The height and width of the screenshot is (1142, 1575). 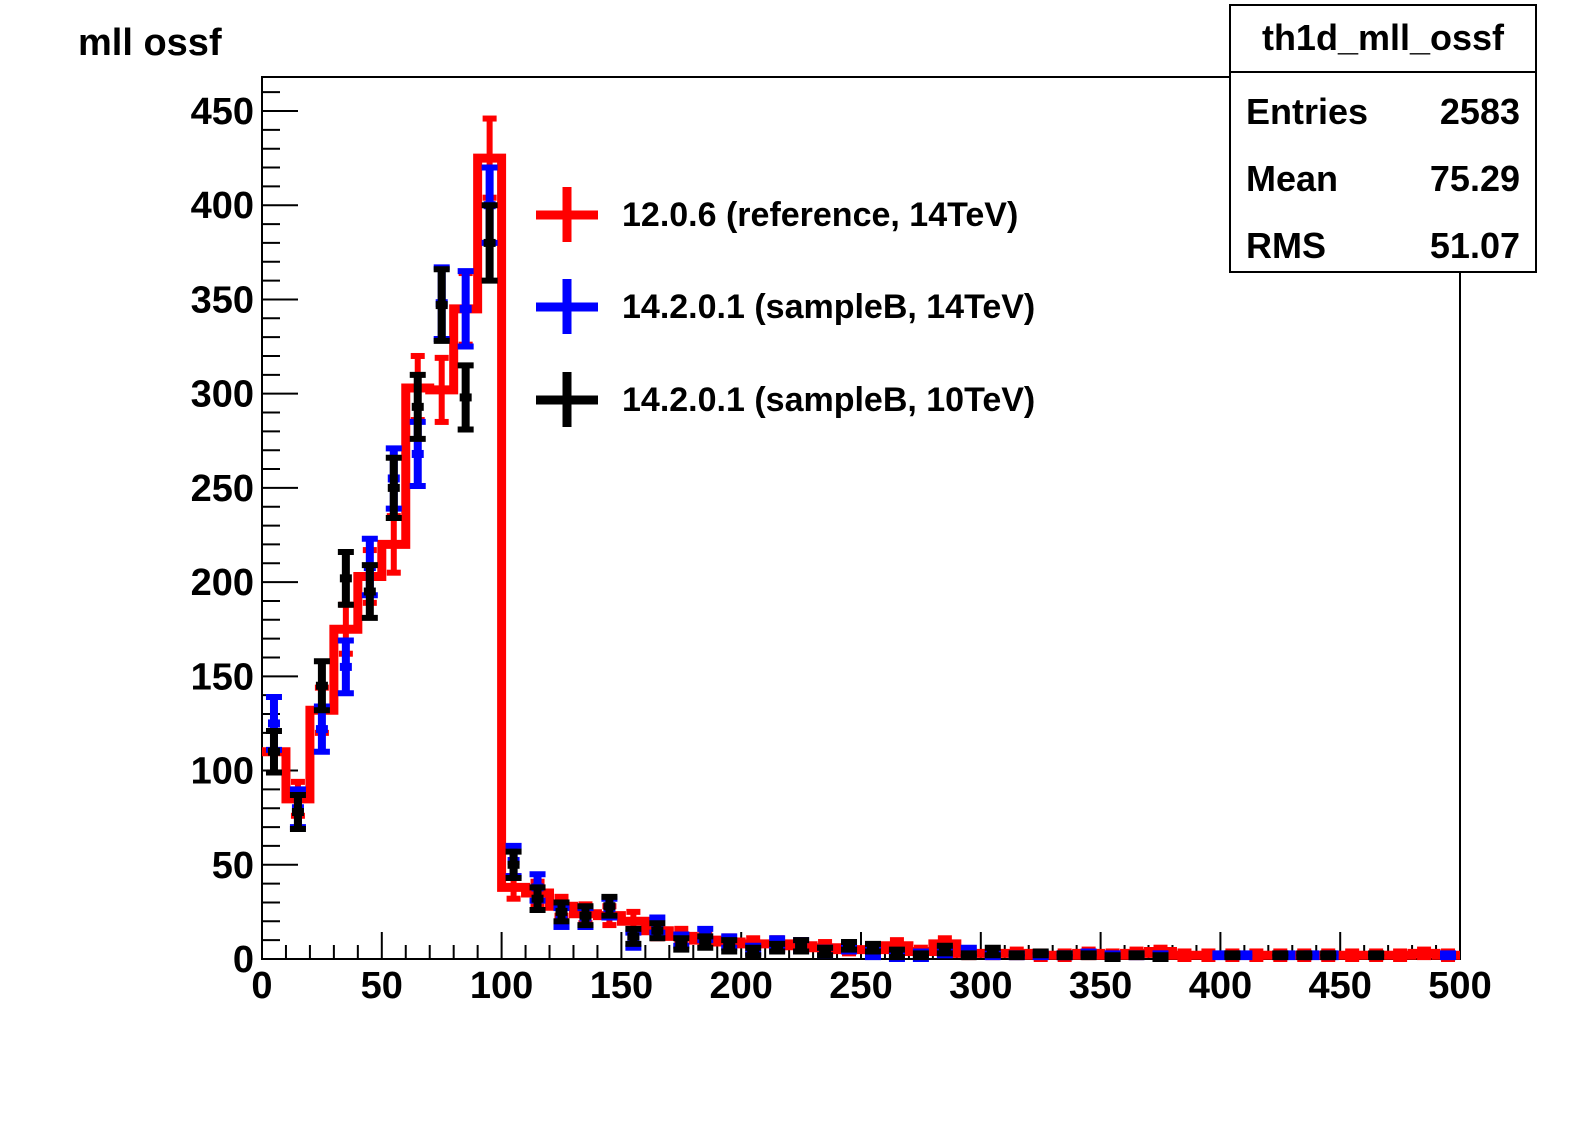 What do you see at coordinates (243, 960) in the screenshot?
I see `y-tick-label: 0` at bounding box center [243, 960].